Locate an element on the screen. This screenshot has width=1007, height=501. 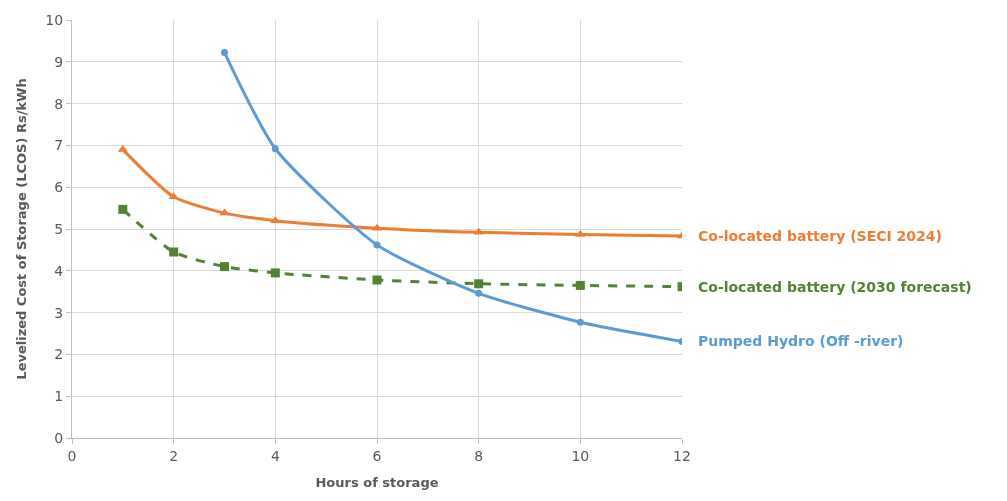
y-tick-label: 6 is located at coordinates (59, 187).